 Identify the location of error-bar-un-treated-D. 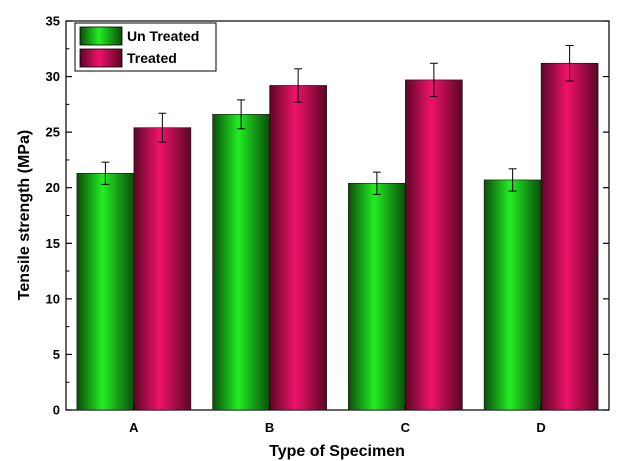
(512, 180).